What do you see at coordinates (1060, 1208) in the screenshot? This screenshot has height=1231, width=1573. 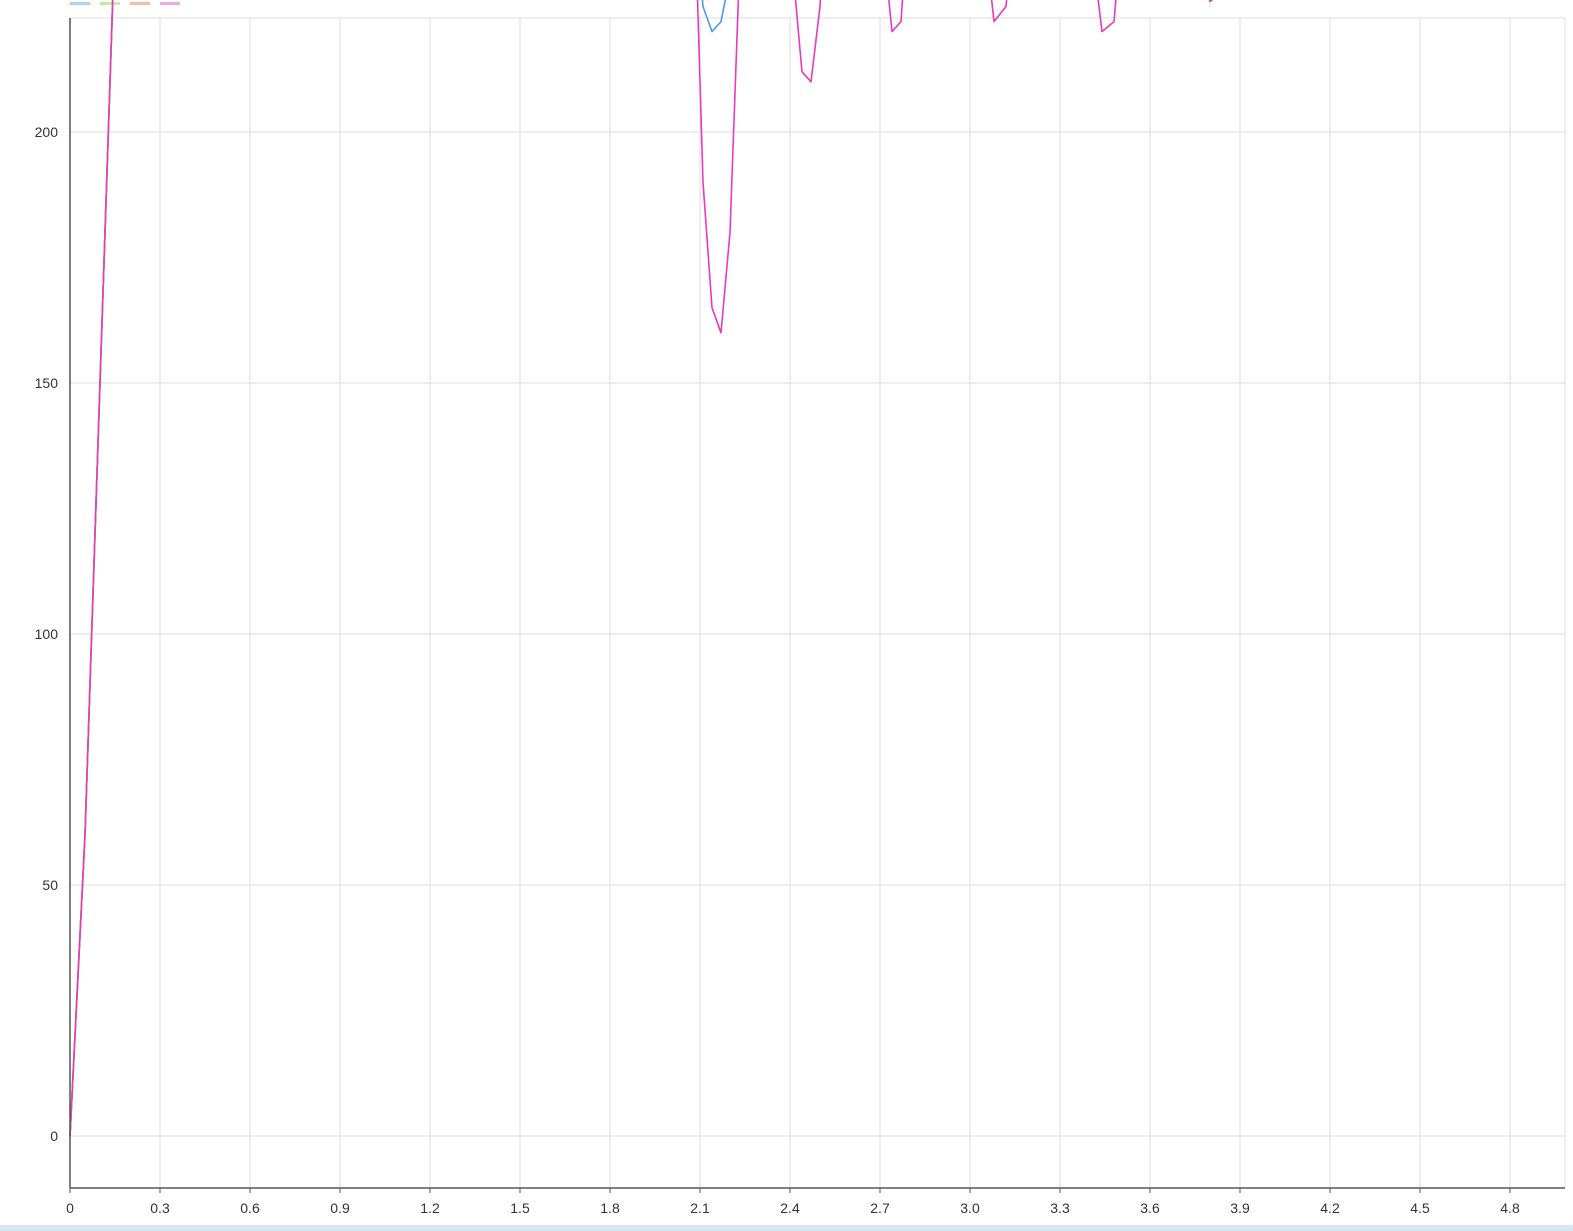 I see `x-tick-label: 3.3` at bounding box center [1060, 1208].